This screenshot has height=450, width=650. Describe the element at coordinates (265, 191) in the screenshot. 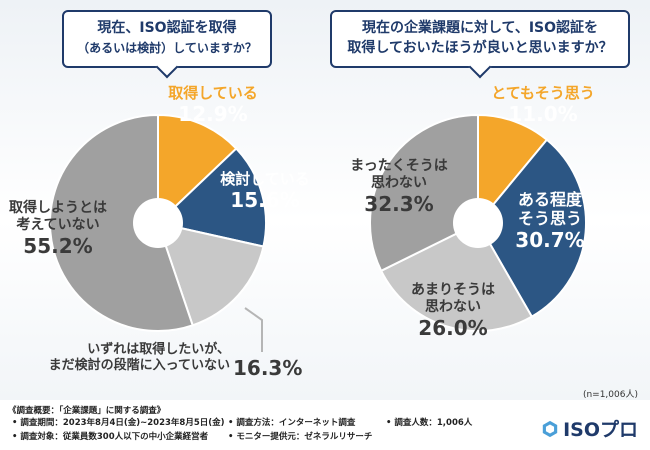

I see `pie1-label-considering: 検討している 15.6%` at that location.